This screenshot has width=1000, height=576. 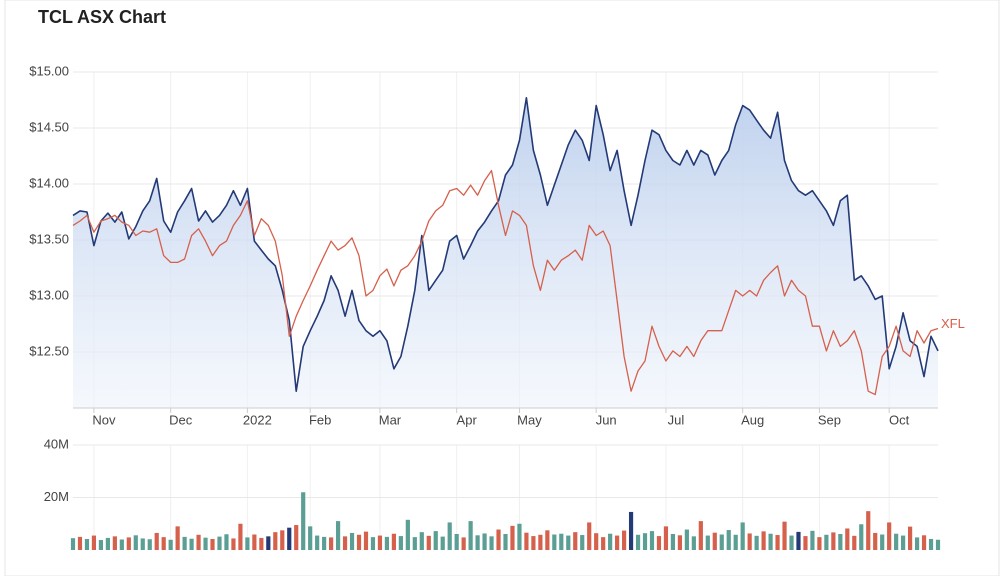 What do you see at coordinates (104, 419) in the screenshot?
I see `x-tick-label: Nov` at bounding box center [104, 419].